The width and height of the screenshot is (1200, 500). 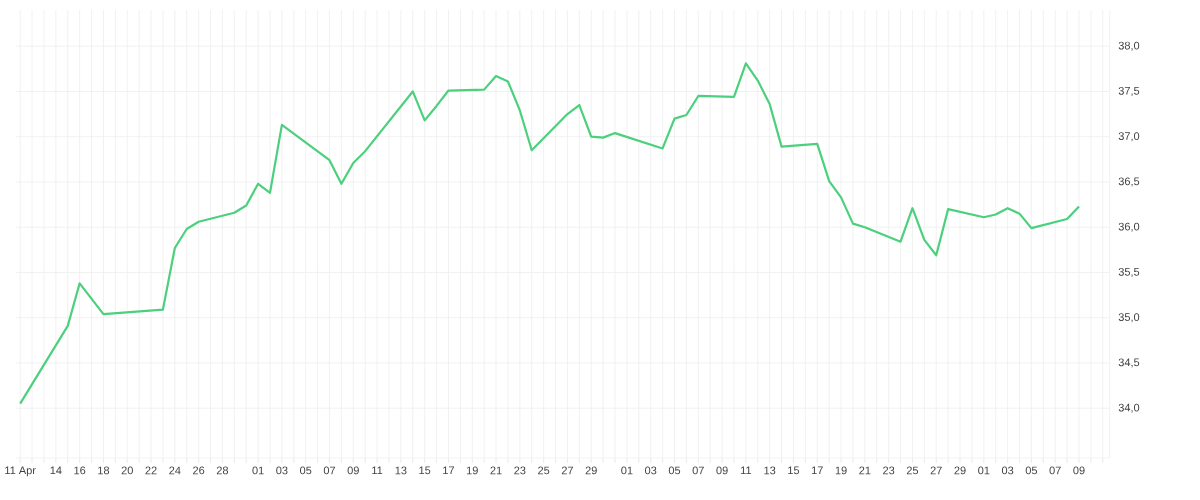 What do you see at coordinates (1129, 46) in the screenshot?
I see `y-tick-label: 38,0` at bounding box center [1129, 46].